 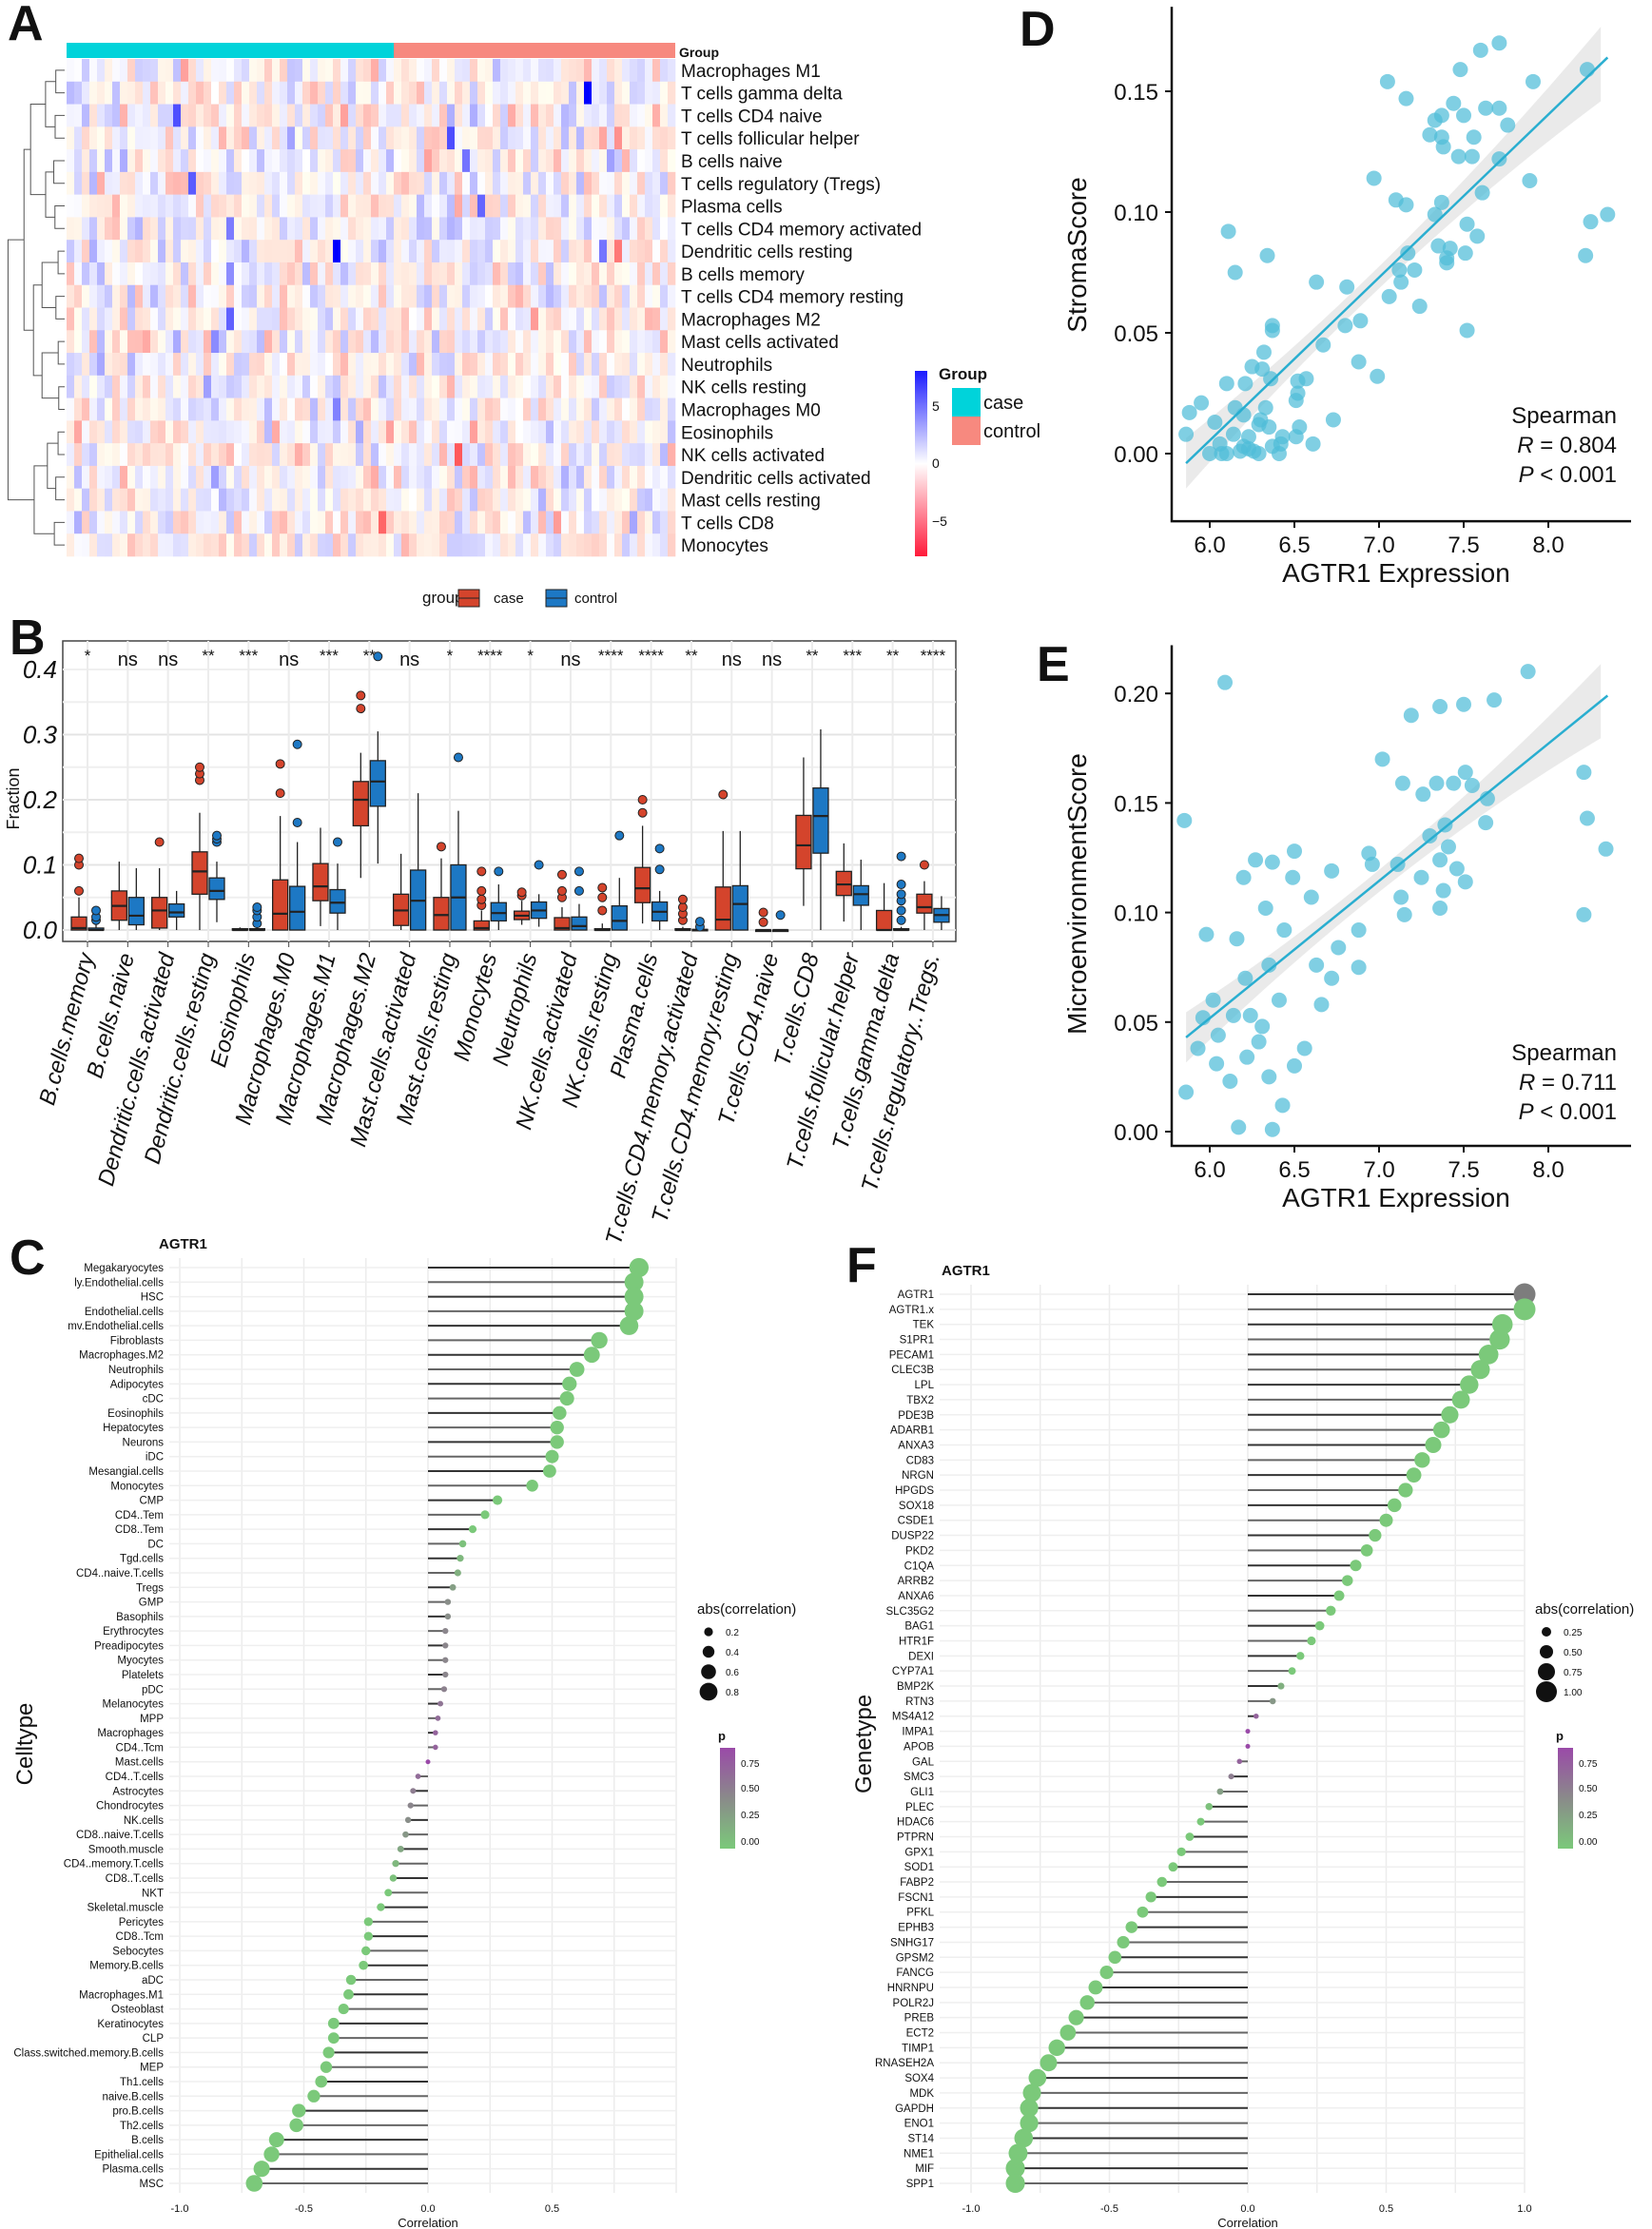 What do you see at coordinates (912, 1537) in the screenshot?
I see `row-label: DUSP22` at bounding box center [912, 1537].